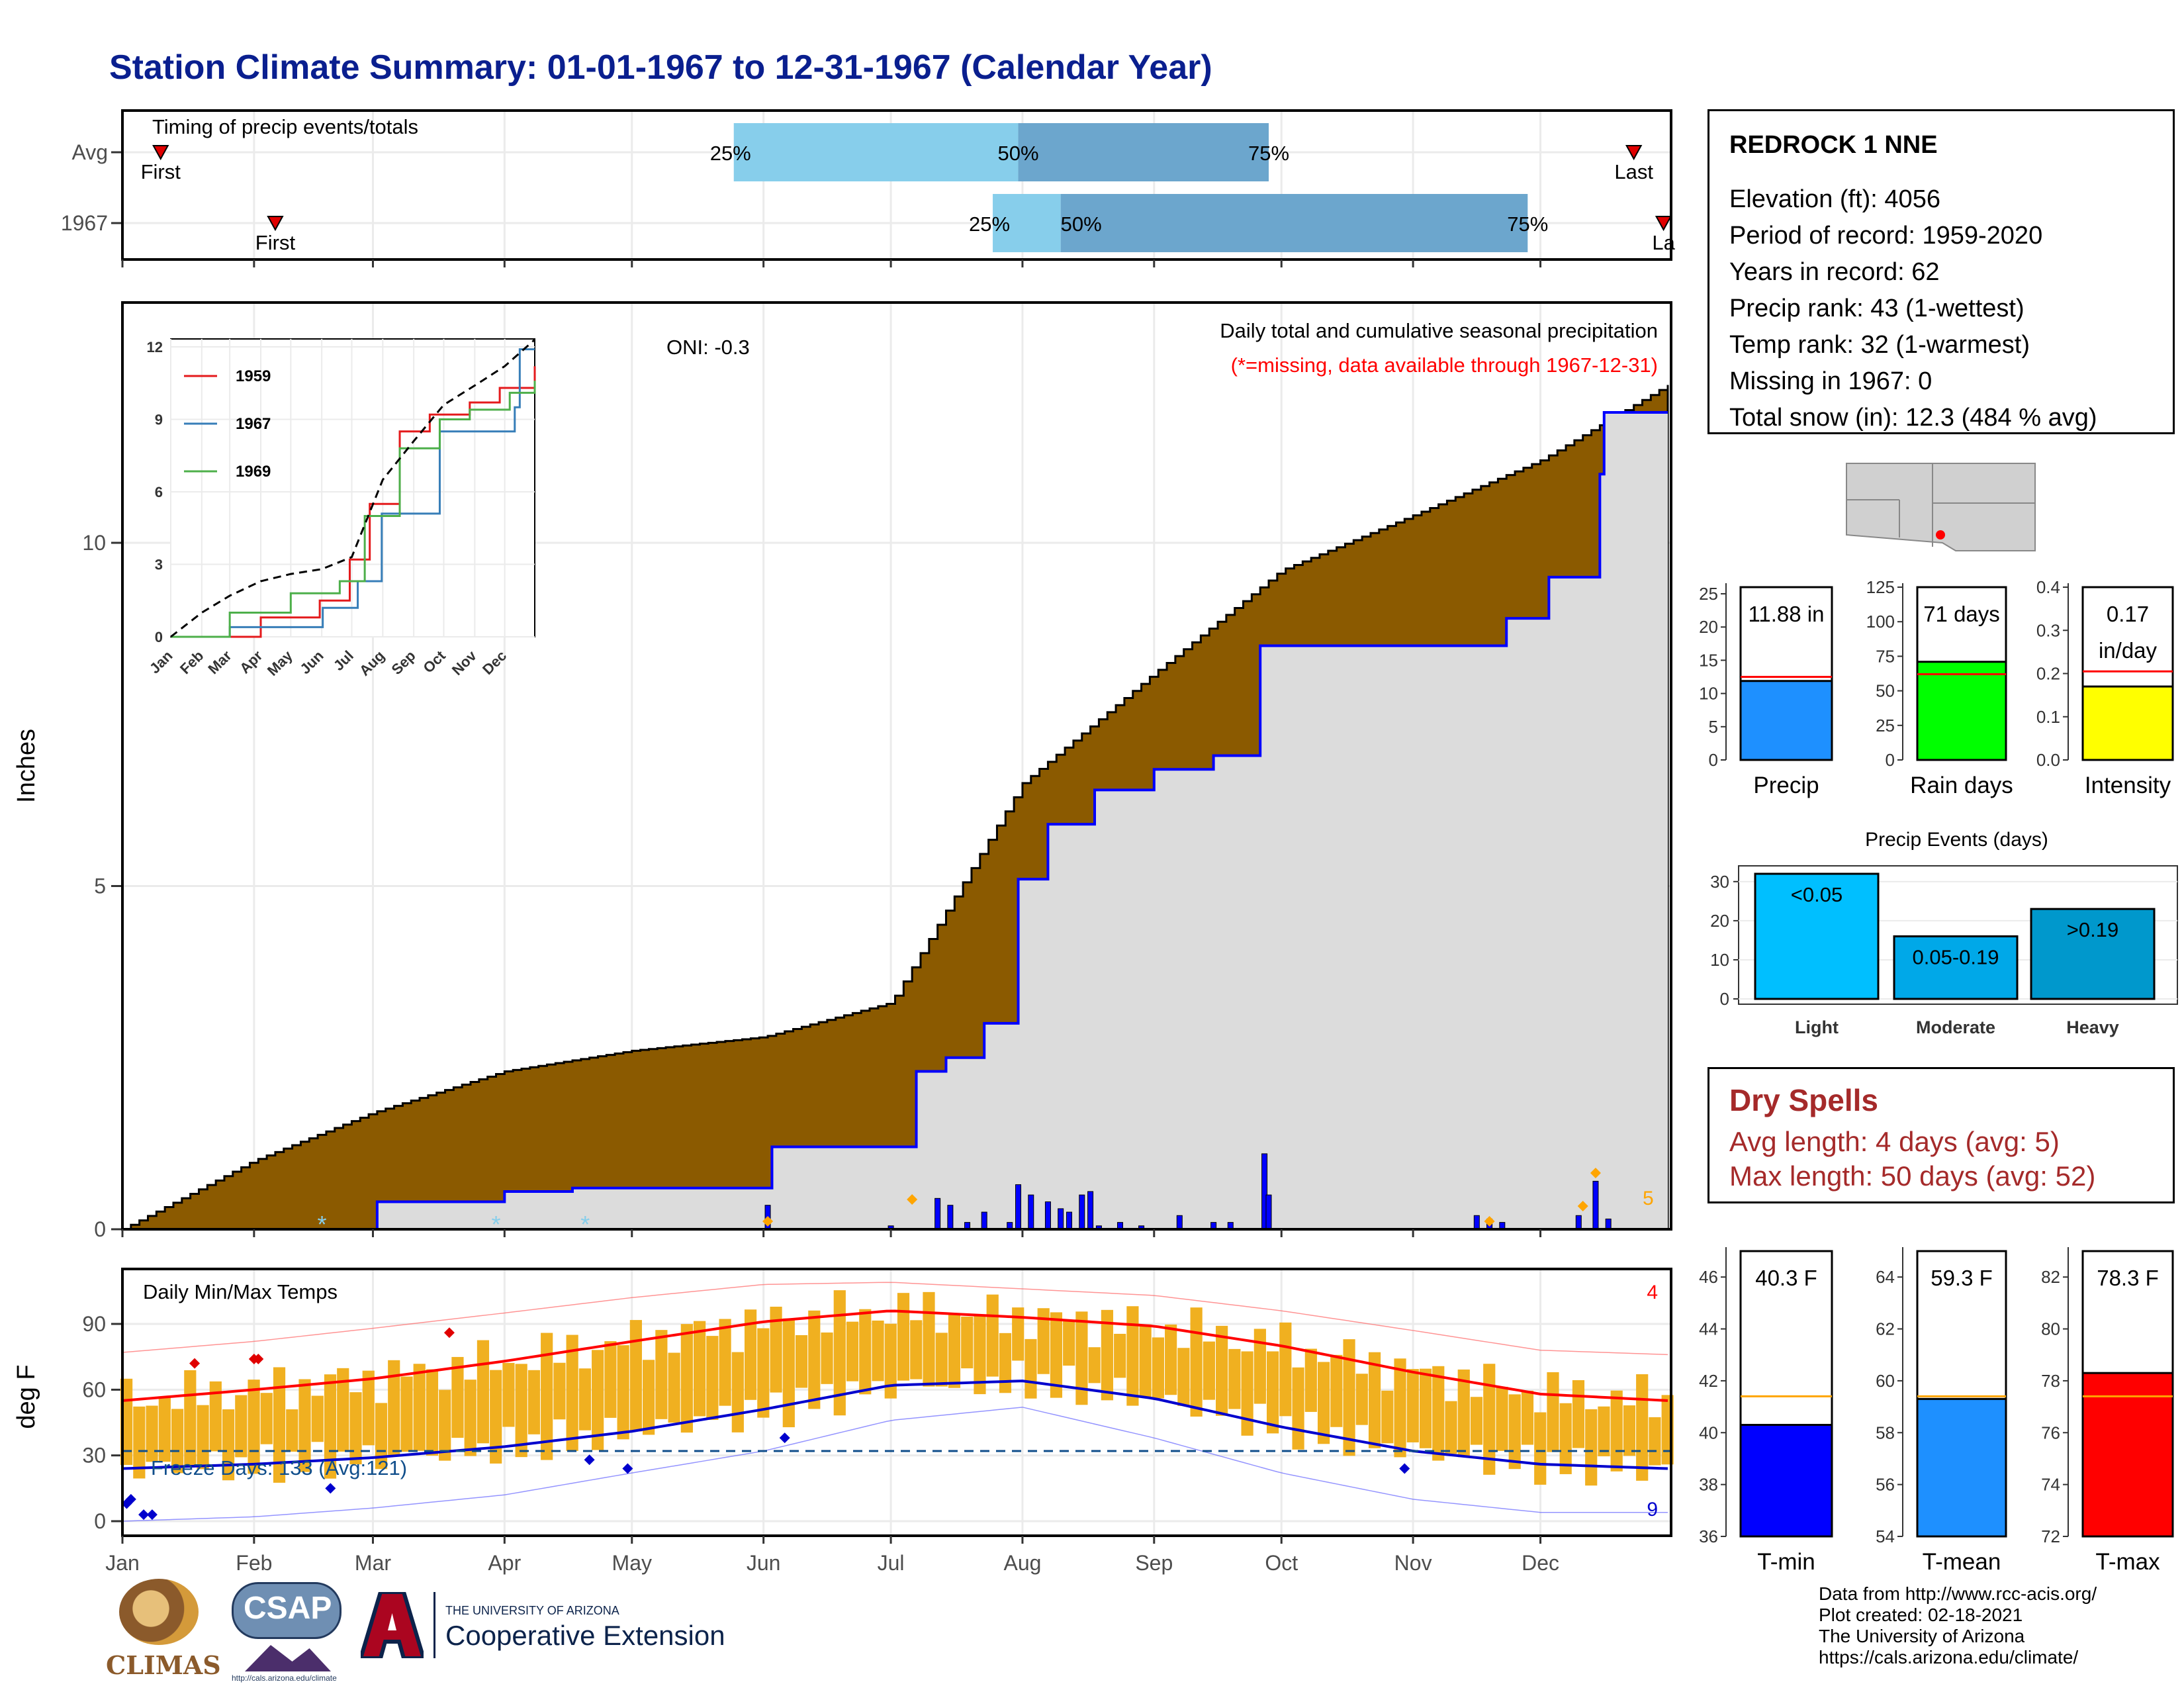 The width and height of the screenshot is (2184, 1688). Describe the element at coordinates (26, 1396) in the screenshot. I see `temp-y-label: deg F` at that location.